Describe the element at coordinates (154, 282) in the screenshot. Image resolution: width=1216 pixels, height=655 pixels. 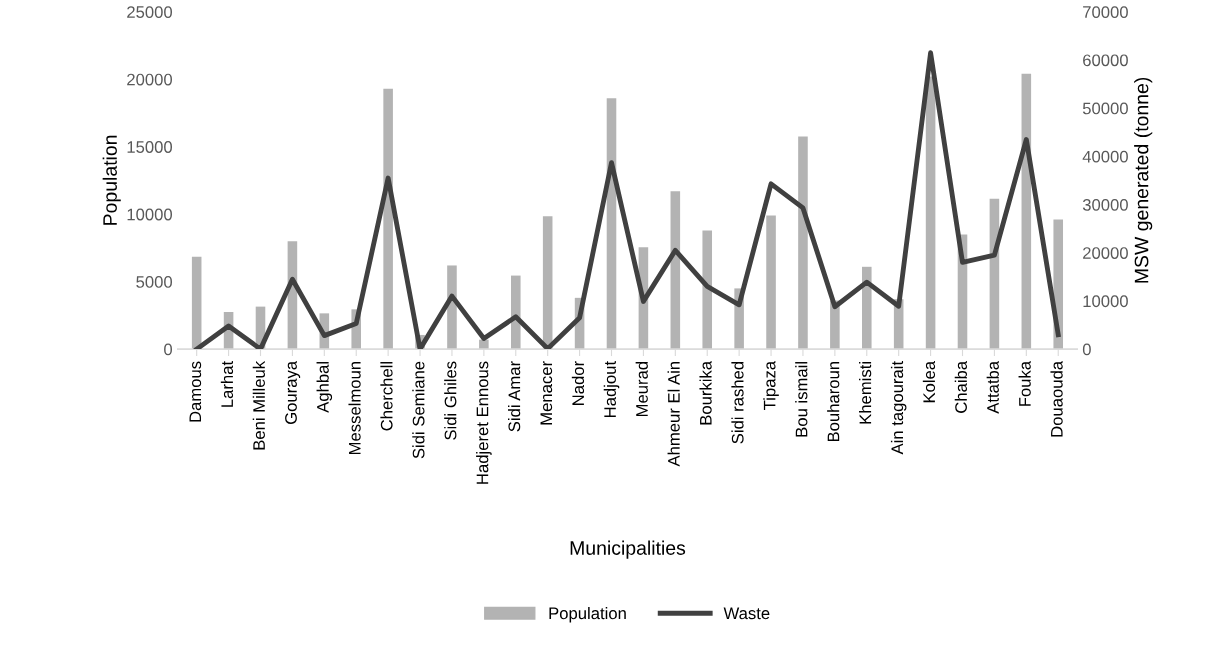
I see `y-tick-label: 5000` at that location.